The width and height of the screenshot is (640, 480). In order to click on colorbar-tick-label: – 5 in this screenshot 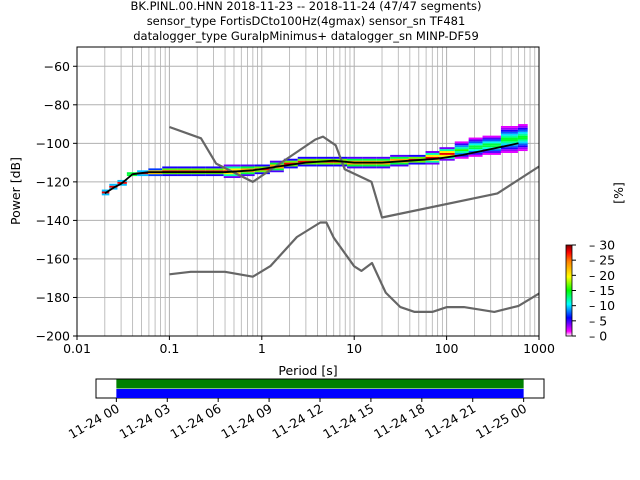, I will do `click(598, 320)`.